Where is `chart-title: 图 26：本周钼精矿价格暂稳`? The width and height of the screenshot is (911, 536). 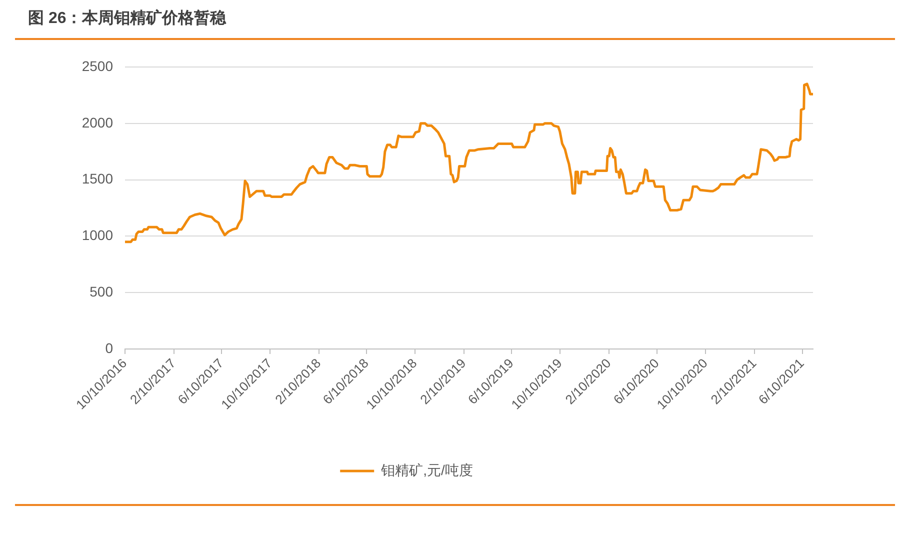
chart-title: 图 26：本周钼精矿价格暂稳 is located at coordinates (127, 18).